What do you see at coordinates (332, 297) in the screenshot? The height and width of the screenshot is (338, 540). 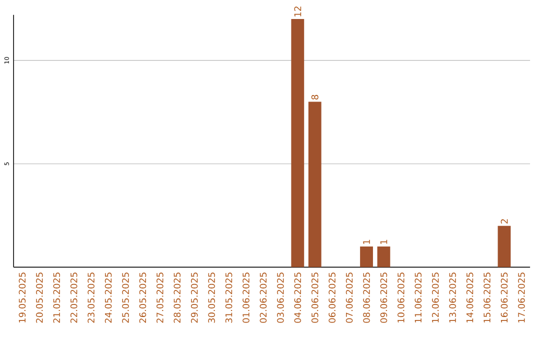 I see `x-tick-label: 06.06.2025` at bounding box center [332, 297].